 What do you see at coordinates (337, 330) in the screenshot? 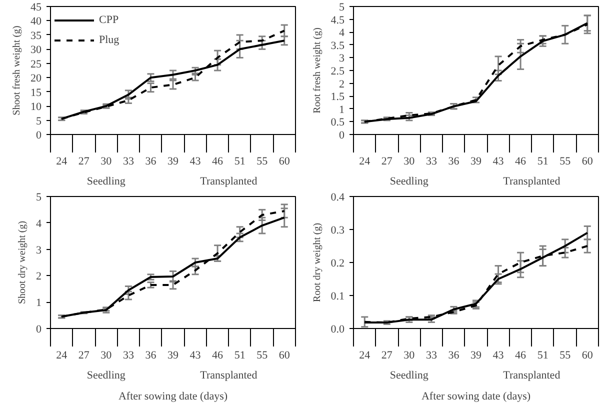
I see `y-tick-label: 0.0` at bounding box center [337, 330].